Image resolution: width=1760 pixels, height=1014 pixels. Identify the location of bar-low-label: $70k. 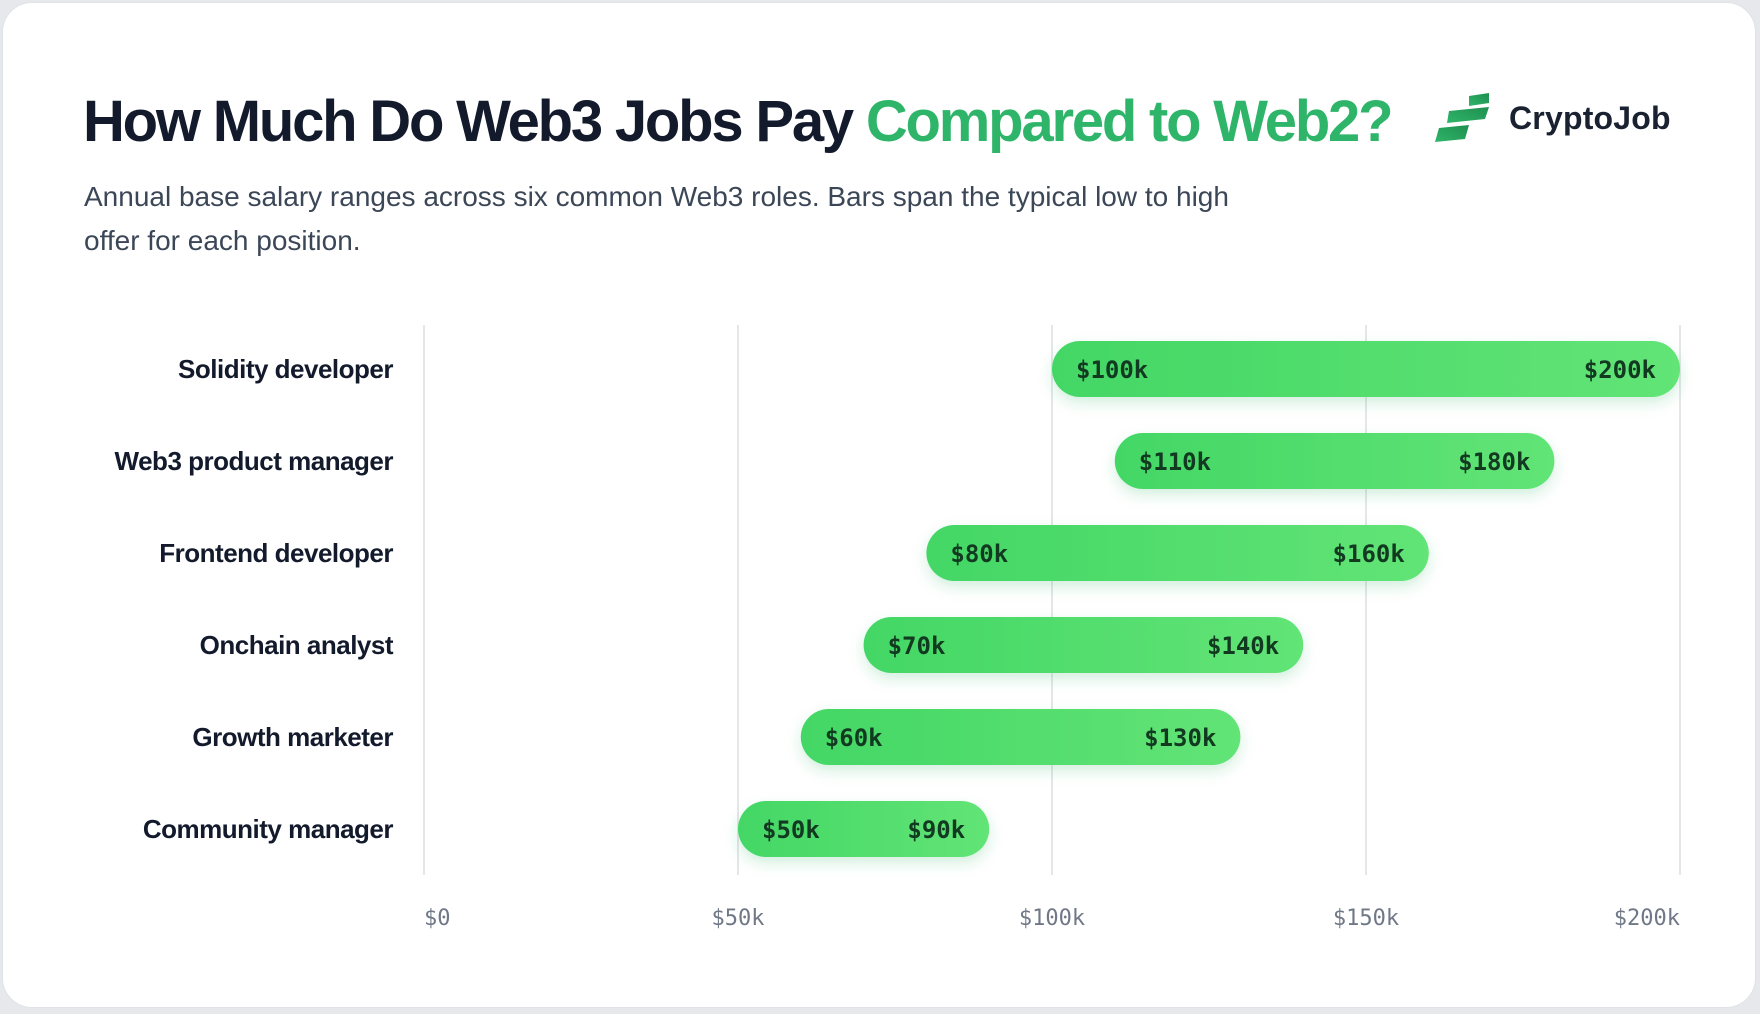
(917, 646).